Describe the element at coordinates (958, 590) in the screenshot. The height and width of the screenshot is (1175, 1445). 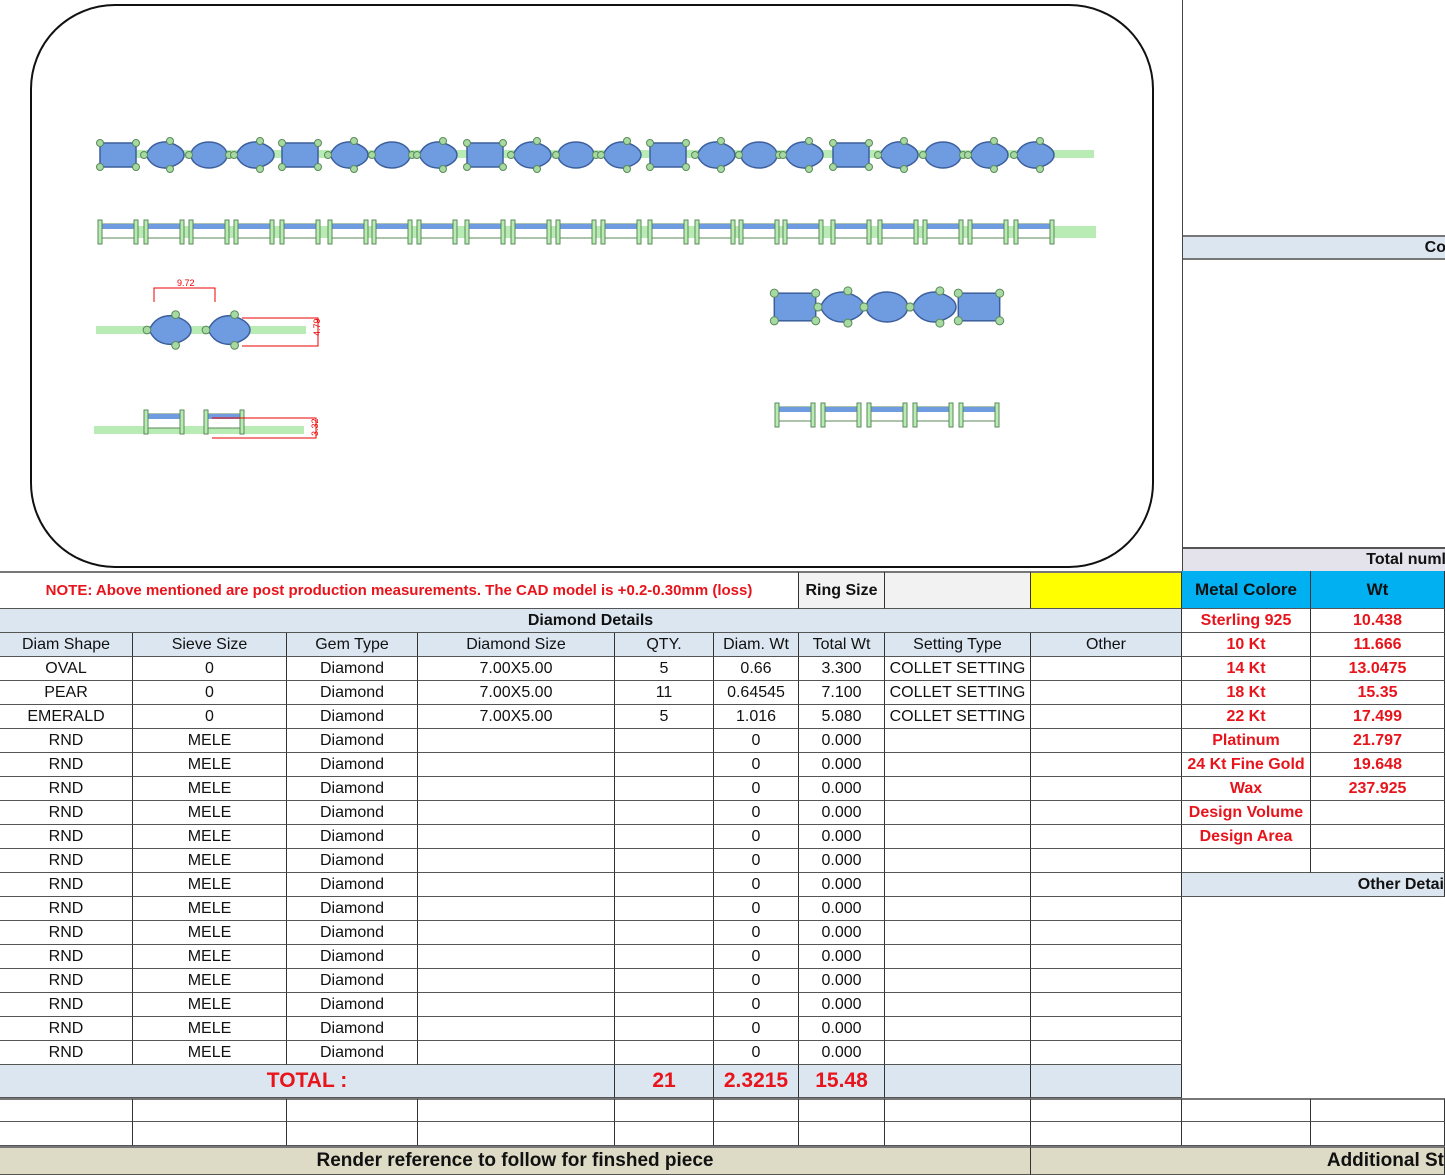
I see `ring-size-value` at that location.